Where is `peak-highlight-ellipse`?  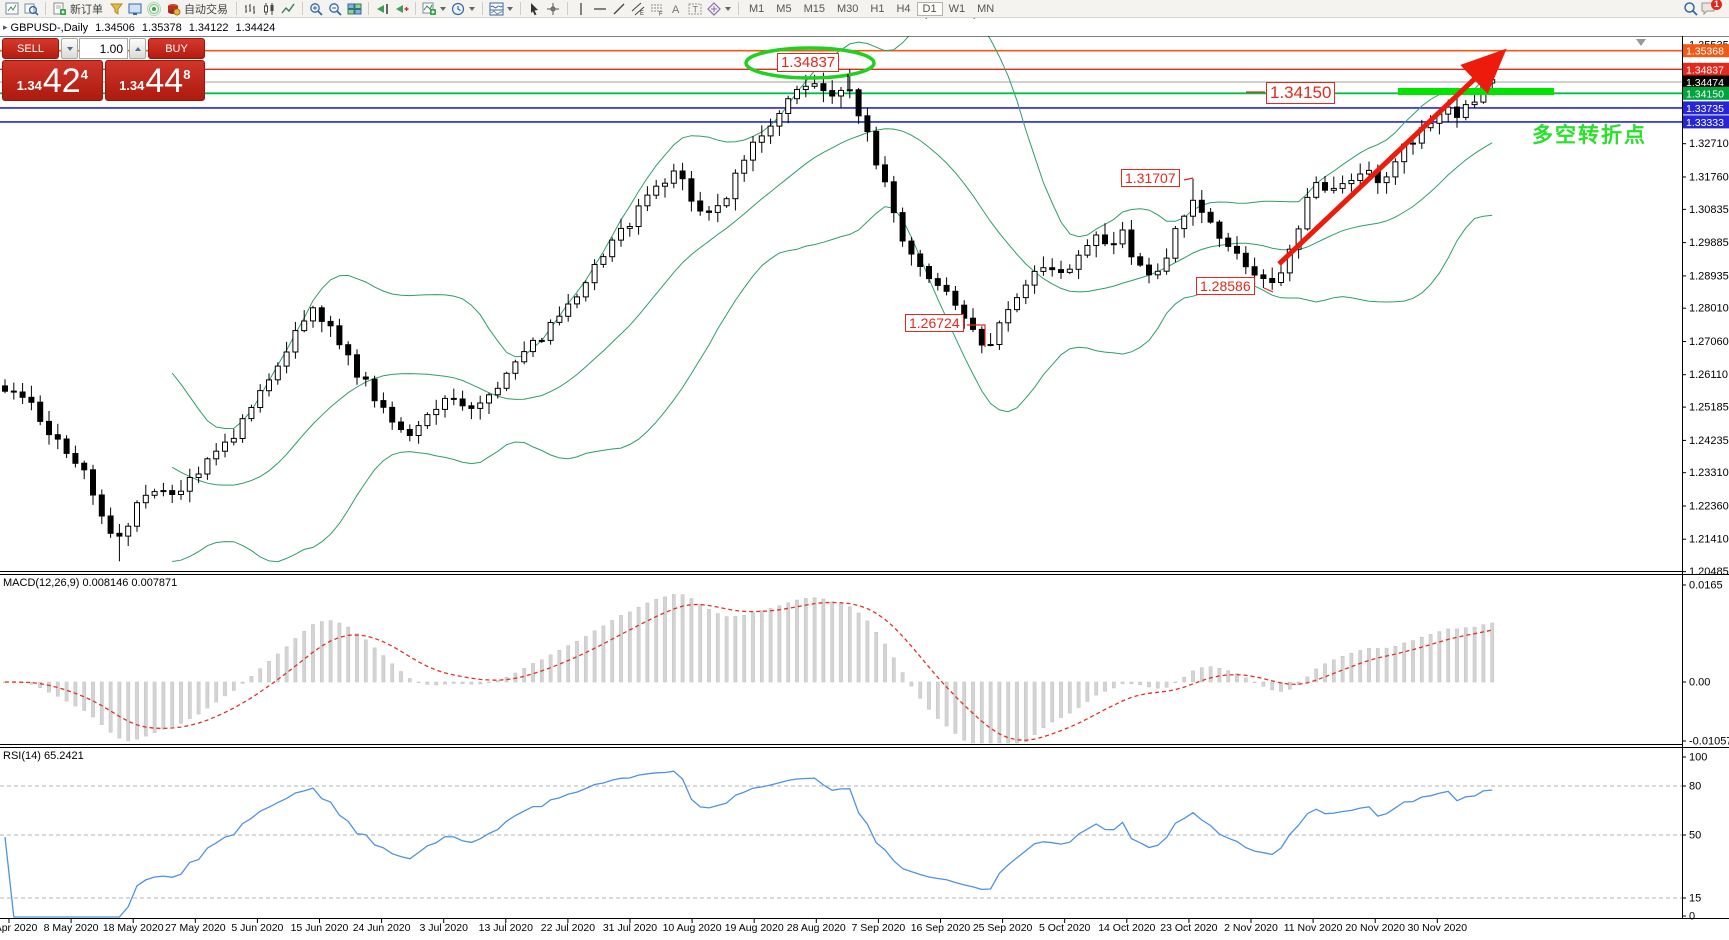
peak-highlight-ellipse is located at coordinates (810, 63).